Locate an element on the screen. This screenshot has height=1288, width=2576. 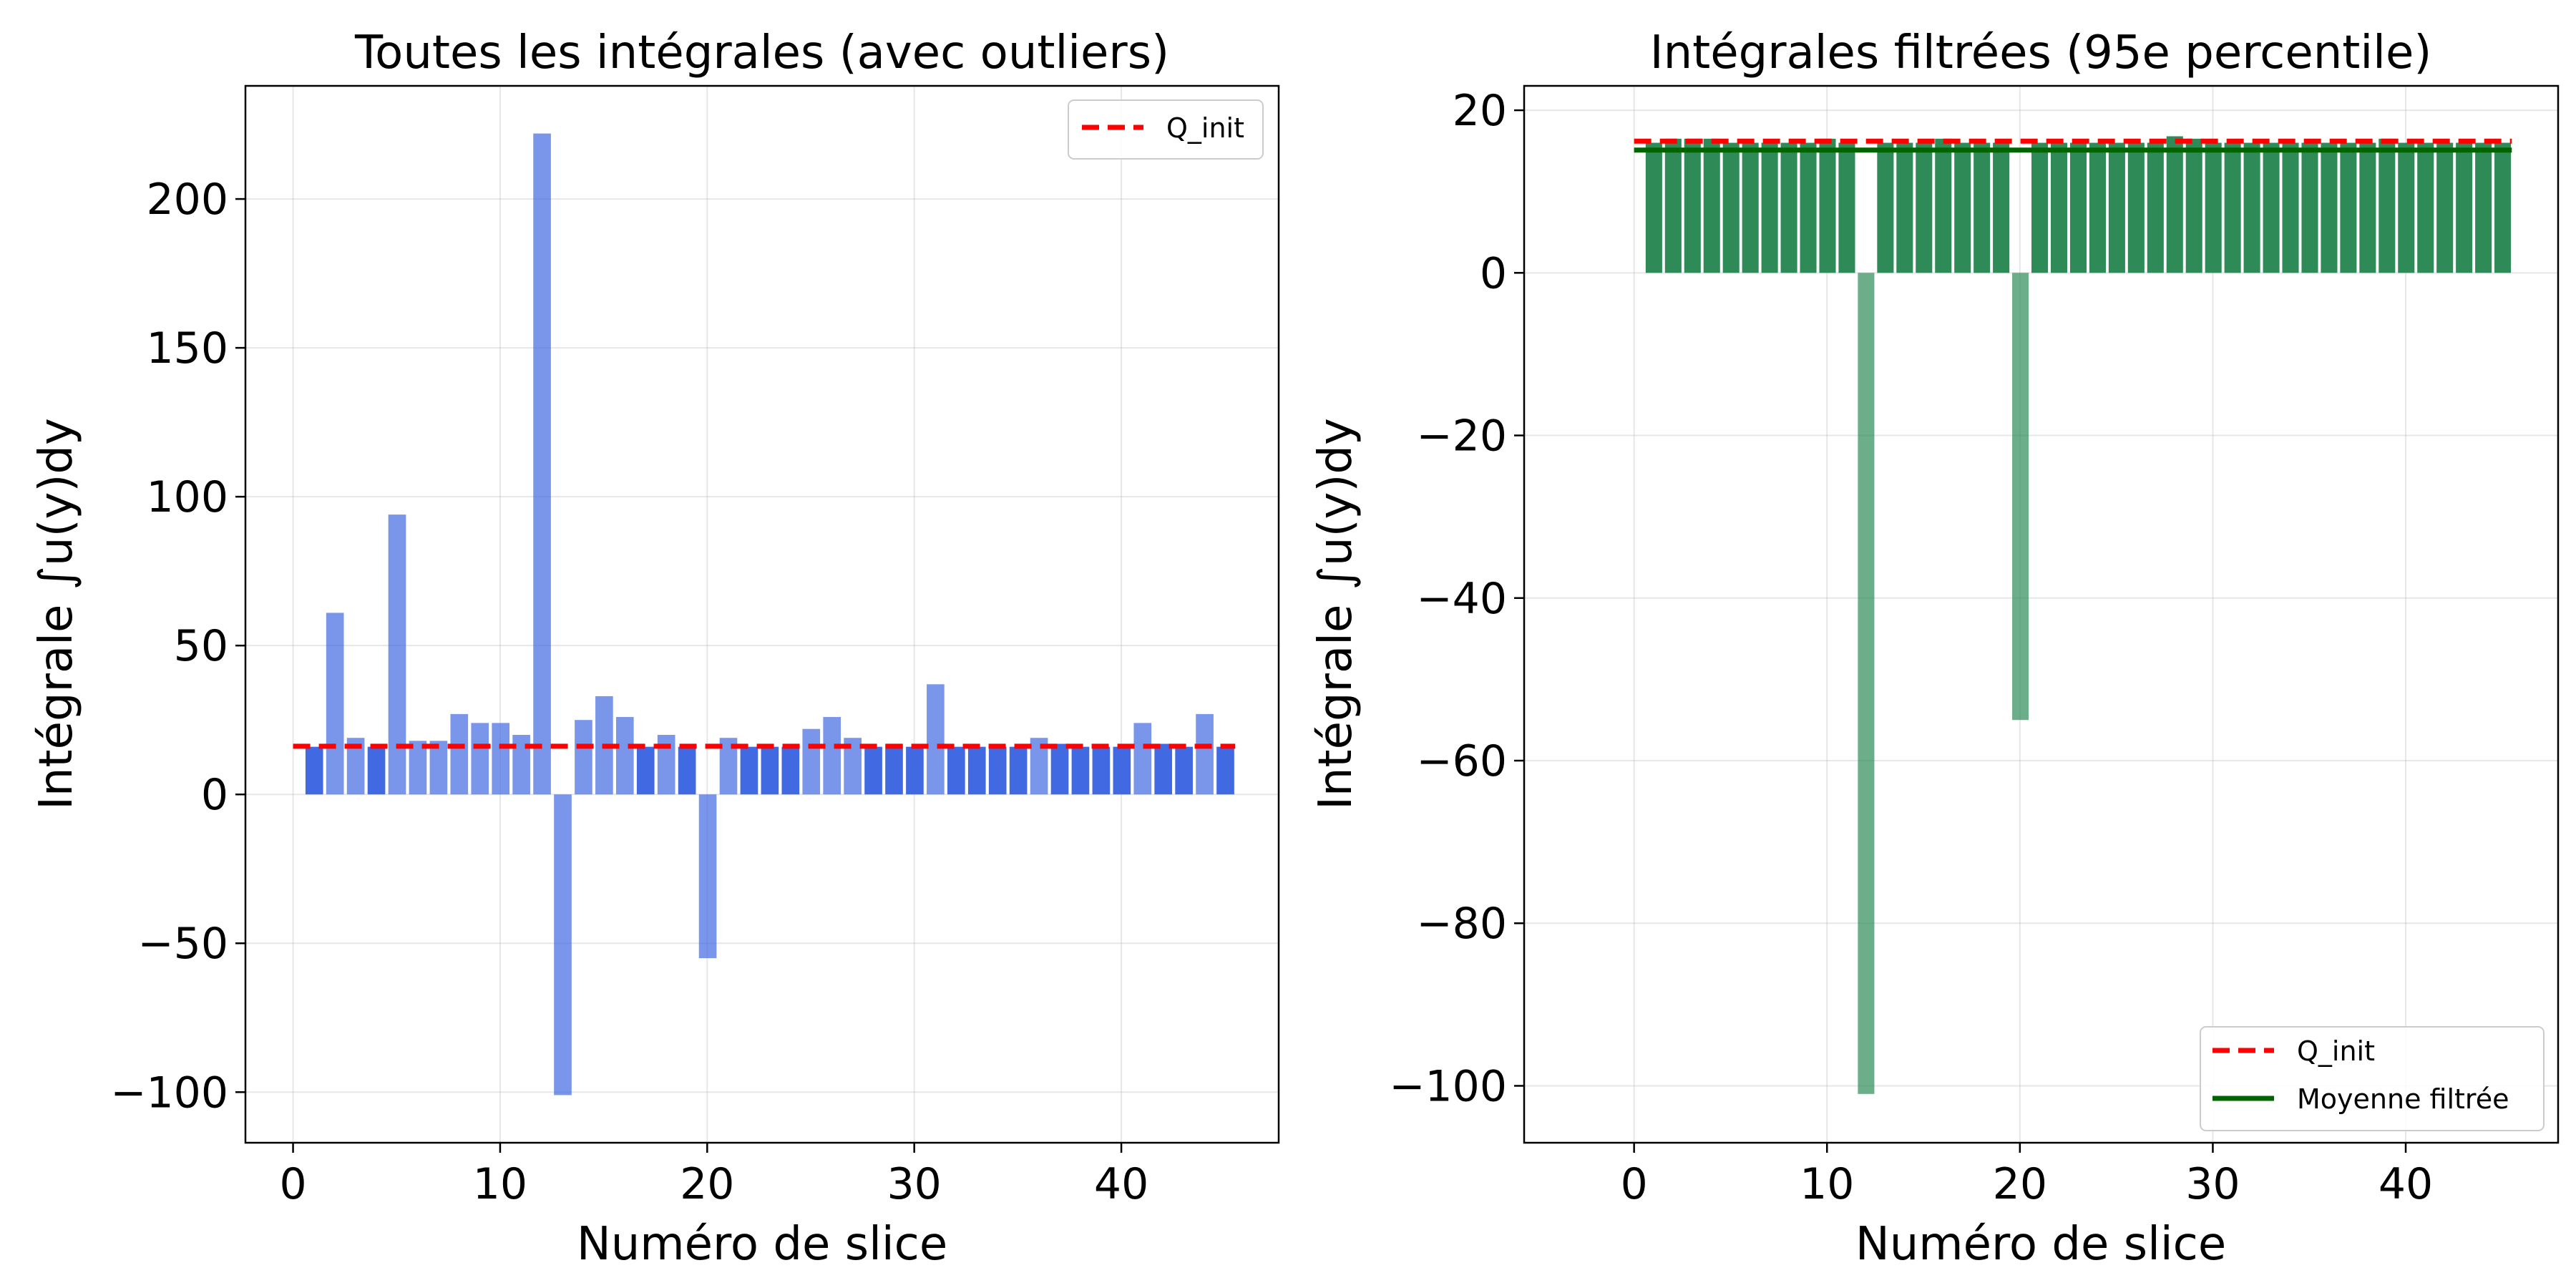
left-legend: Q_init is located at coordinates (1166, 129).